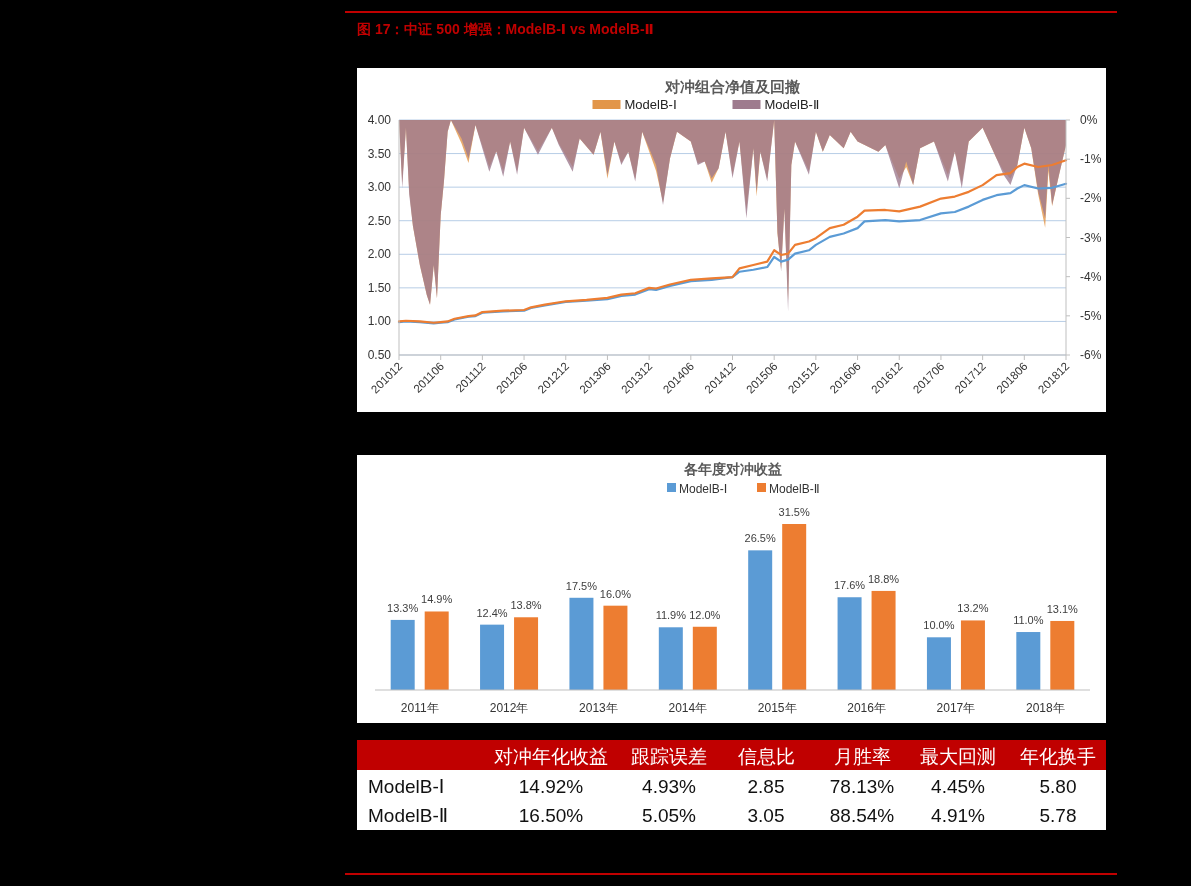 This screenshot has height=886, width=1191. What do you see at coordinates (379, 254) in the screenshot?
I see `y-tick-label: 2.00` at bounding box center [379, 254].